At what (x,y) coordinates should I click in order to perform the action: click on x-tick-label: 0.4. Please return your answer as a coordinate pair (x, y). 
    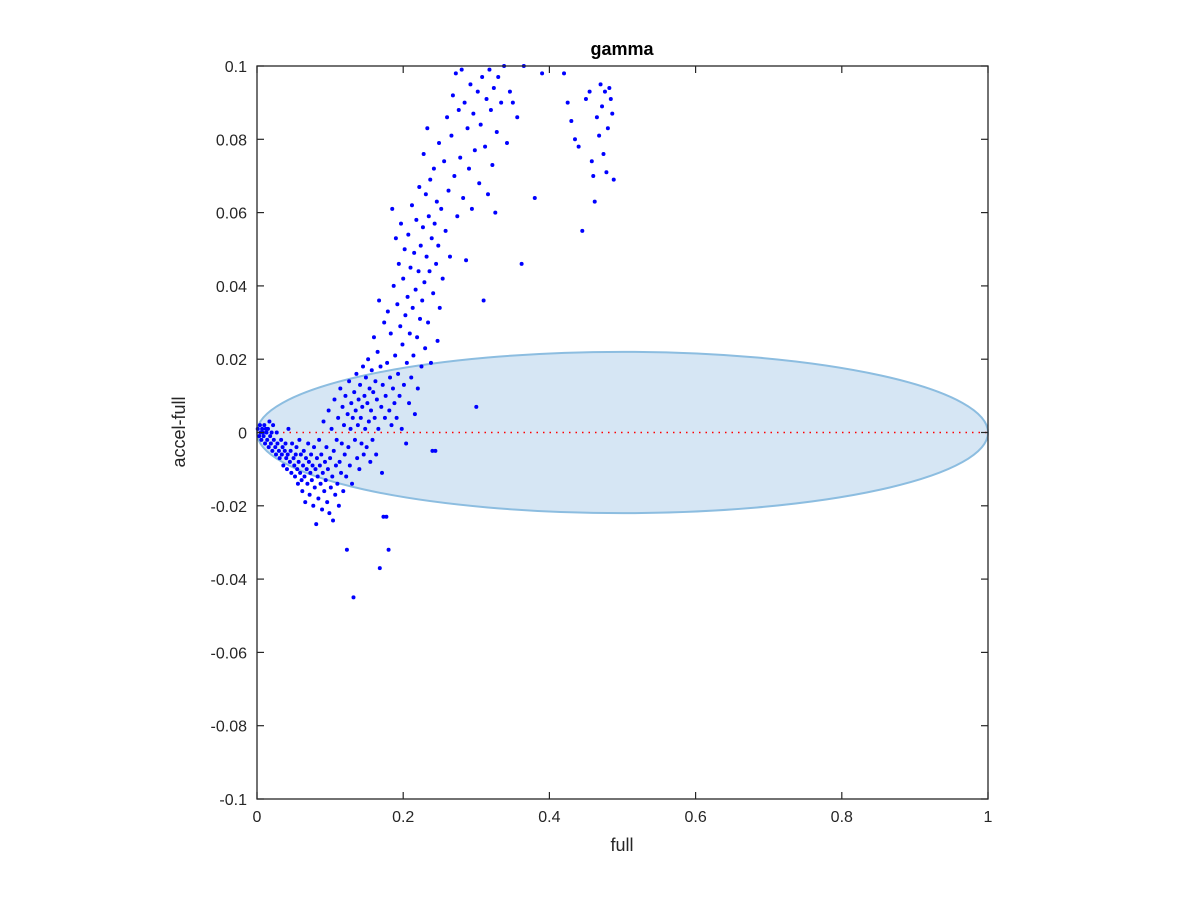
    Looking at the image, I should click on (549, 817).